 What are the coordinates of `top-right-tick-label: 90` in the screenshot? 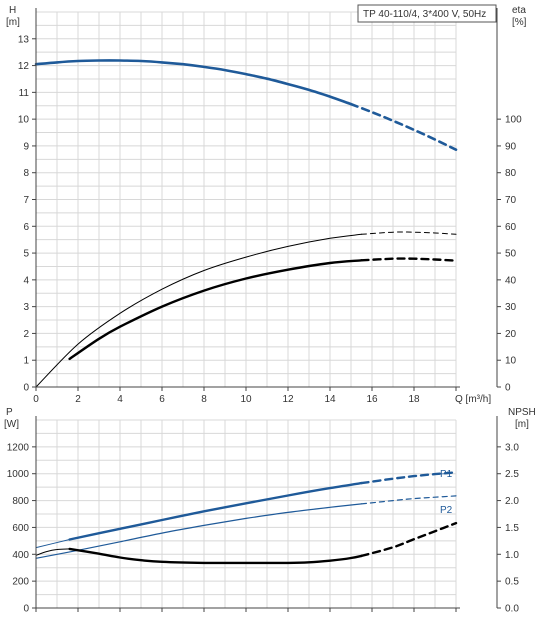 It's located at (511, 146).